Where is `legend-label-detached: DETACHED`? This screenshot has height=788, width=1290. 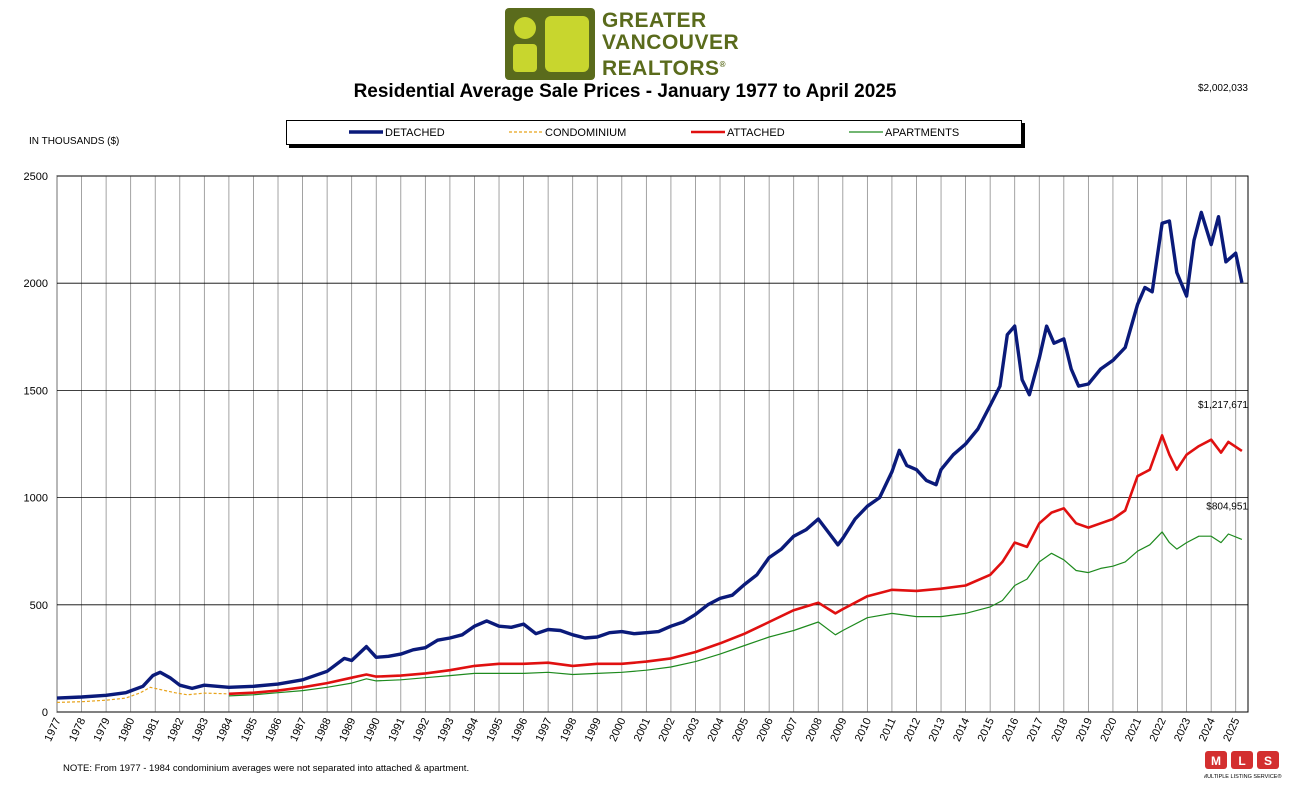 legend-label-detached: DETACHED is located at coordinates (415, 133).